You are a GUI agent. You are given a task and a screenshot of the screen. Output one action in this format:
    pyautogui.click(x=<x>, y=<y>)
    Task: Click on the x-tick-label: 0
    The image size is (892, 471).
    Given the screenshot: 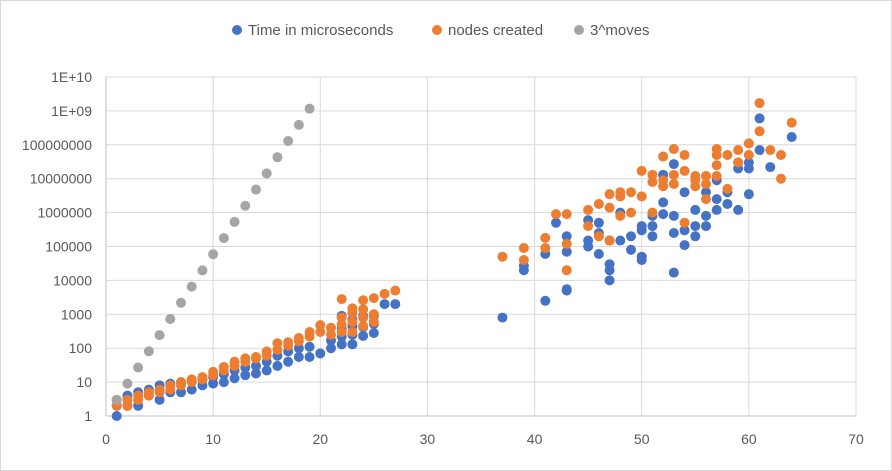 What is the action you would take?
    pyautogui.click(x=106, y=439)
    